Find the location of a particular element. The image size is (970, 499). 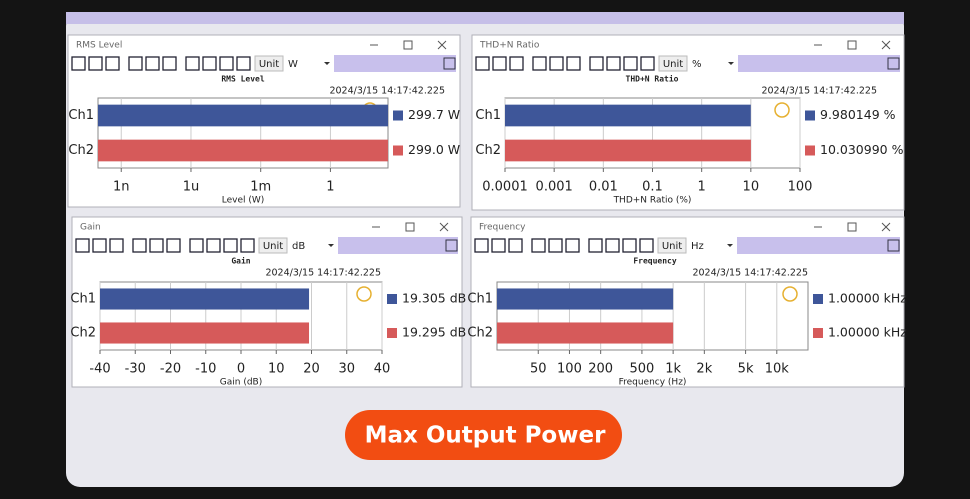

x-tick-label: 100 is located at coordinates (569, 369).